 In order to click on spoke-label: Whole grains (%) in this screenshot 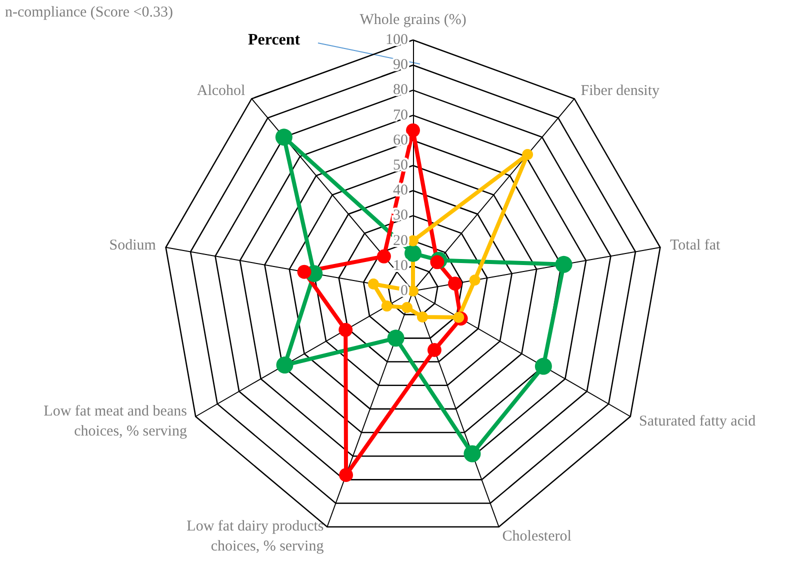, I will do `click(413, 20)`.